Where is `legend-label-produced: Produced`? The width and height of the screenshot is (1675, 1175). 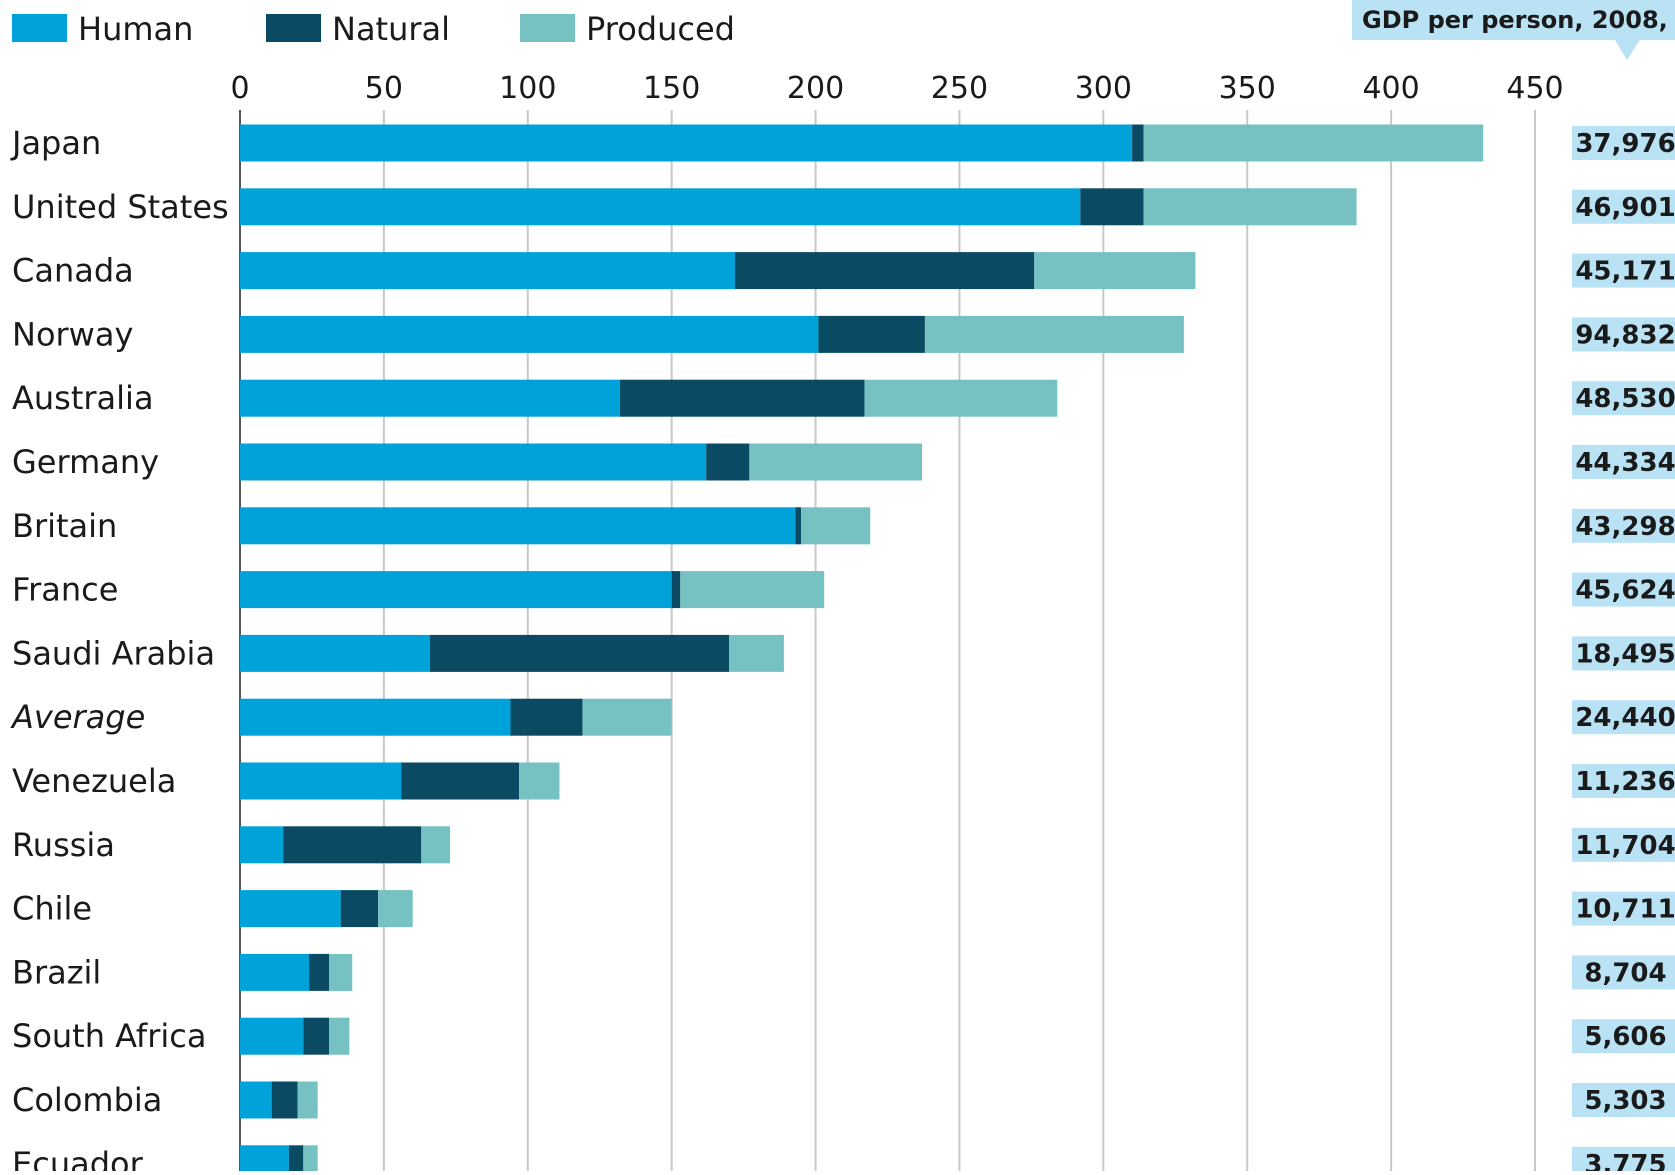
legend-label-produced: Produced is located at coordinates (660, 29).